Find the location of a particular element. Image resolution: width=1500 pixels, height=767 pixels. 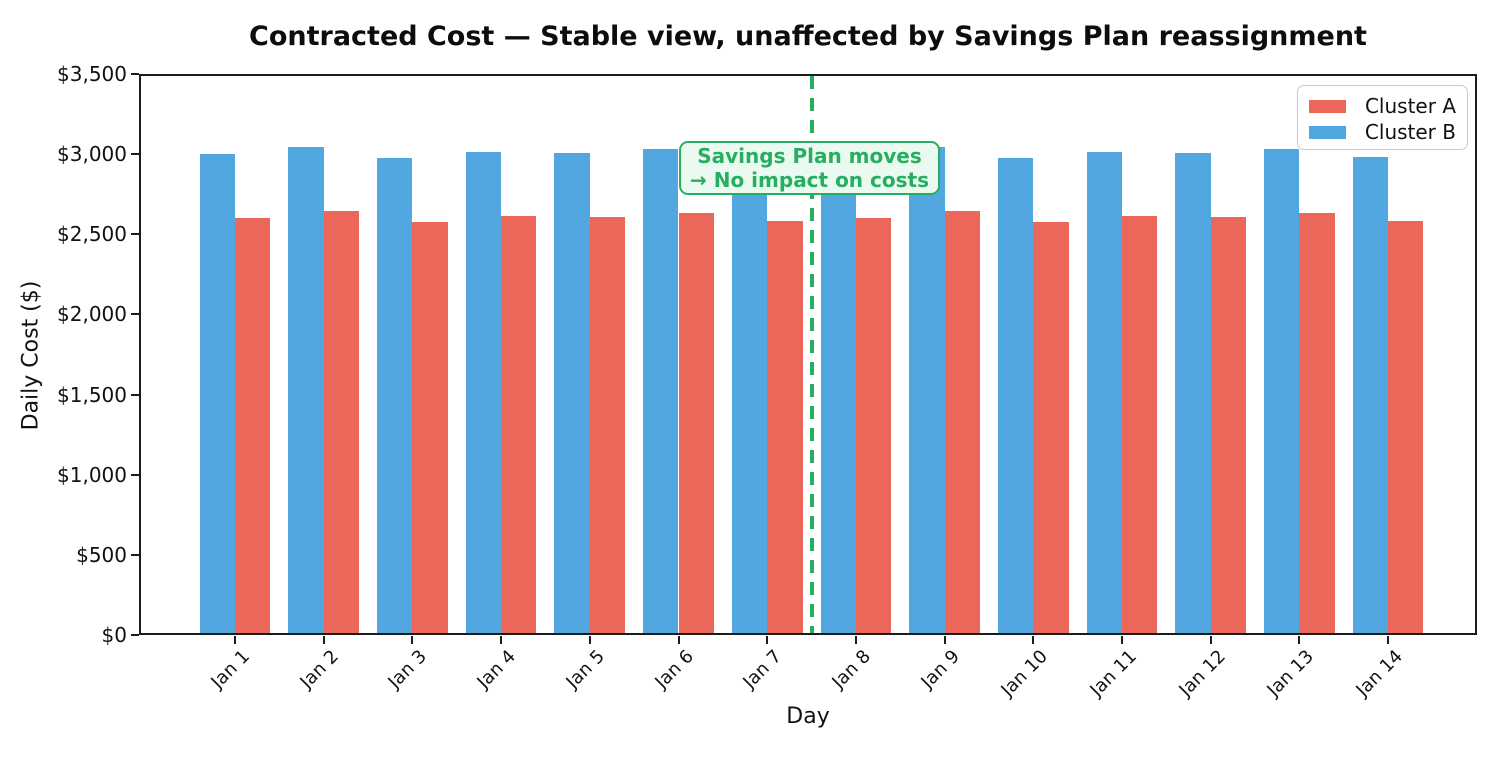

legend: Cluster A Cluster B is located at coordinates (1382, 117).